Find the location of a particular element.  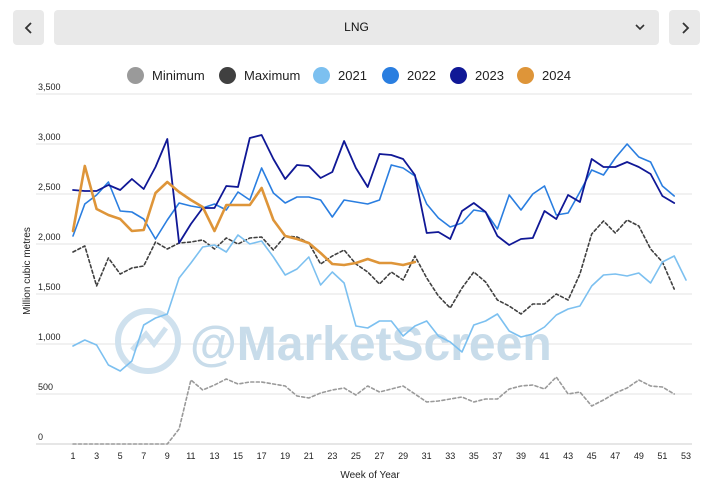

x-tick-label: 11 is located at coordinates (190, 456).